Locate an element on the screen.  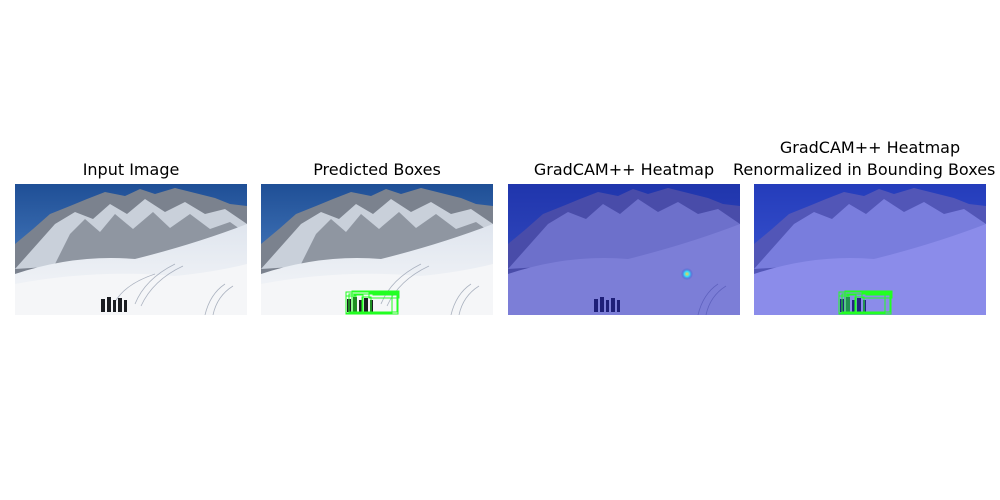
mountain-scene-boxes is located at coordinates (377, 249).